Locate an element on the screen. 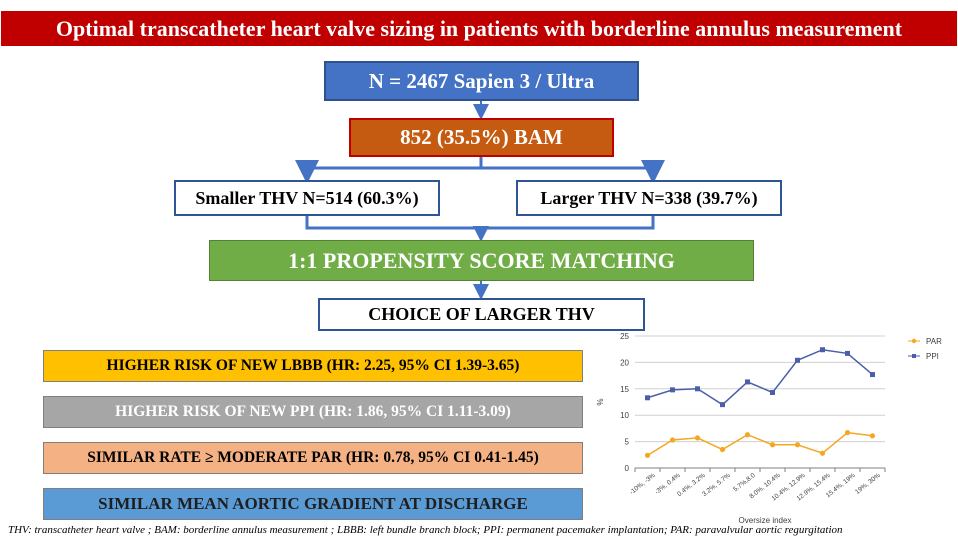  smaller-thv-box: Smaller THV N=514 (60.3%) is located at coordinates (307, 198).